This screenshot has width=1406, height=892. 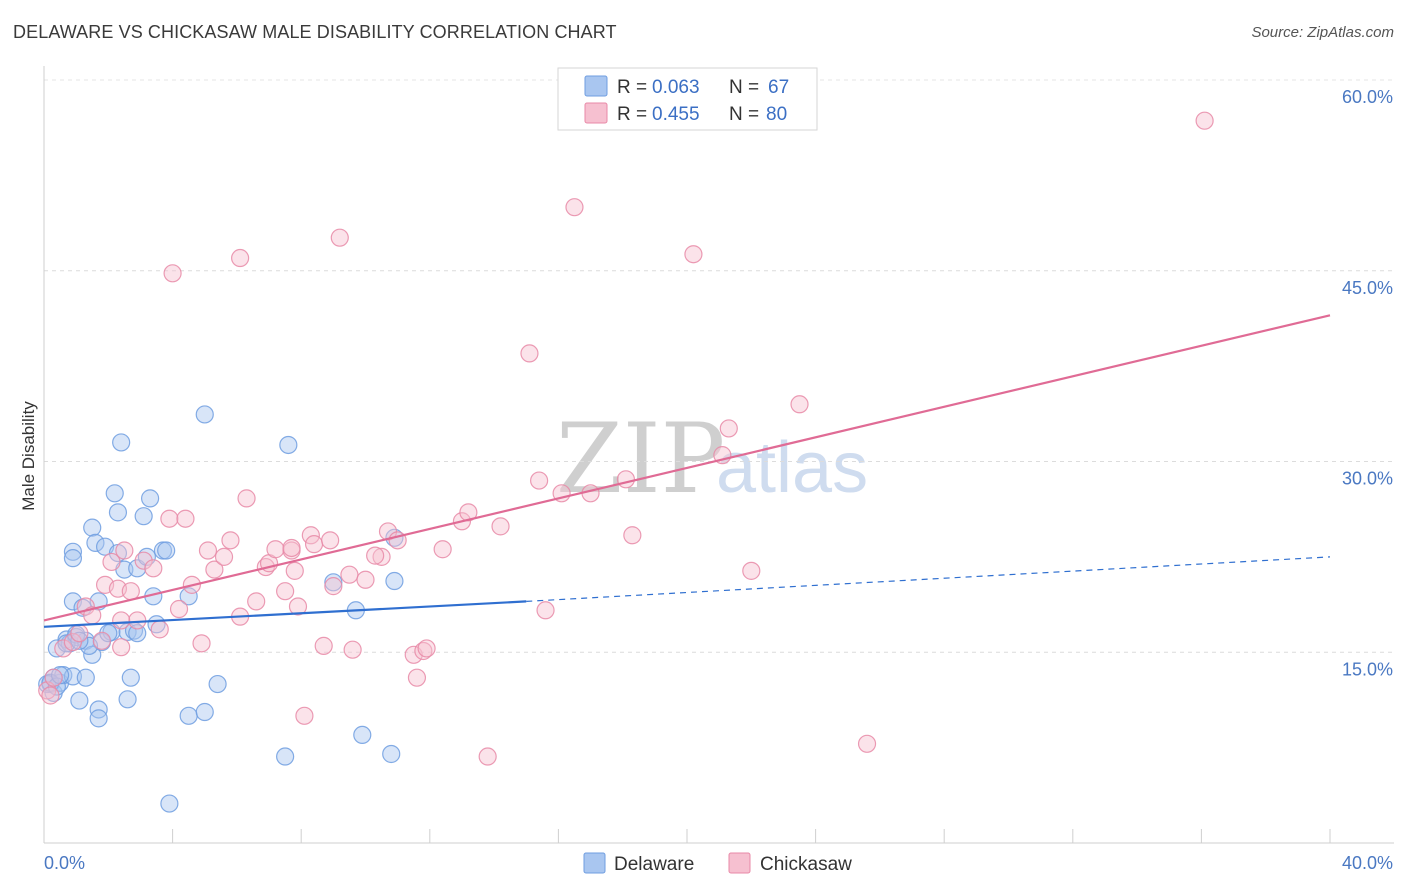 What do you see at coordinates (687, 99) in the screenshot?
I see `legend-box: R = 0.063 N = 67 R = 0.455 N = 80` at bounding box center [687, 99].